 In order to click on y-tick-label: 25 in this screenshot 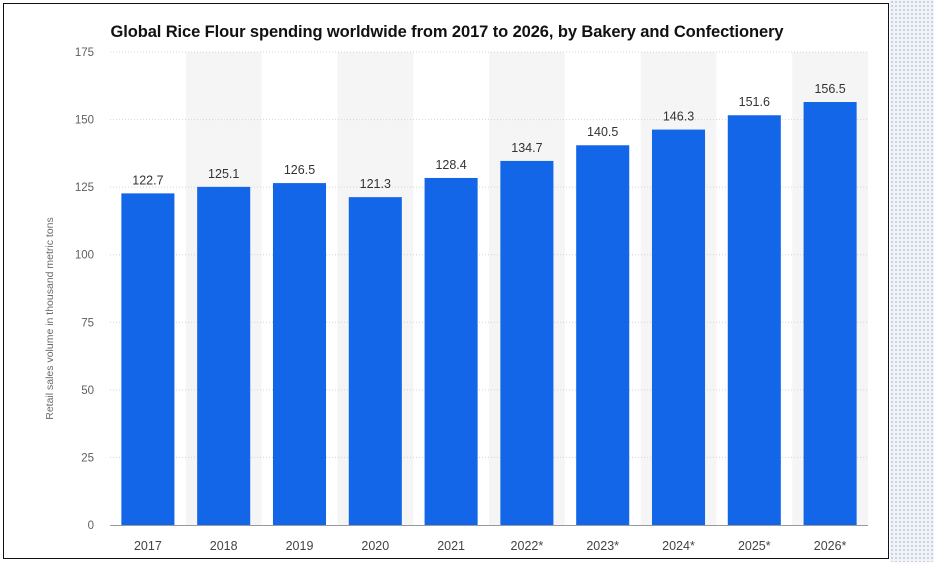, I will do `click(87, 458)`.